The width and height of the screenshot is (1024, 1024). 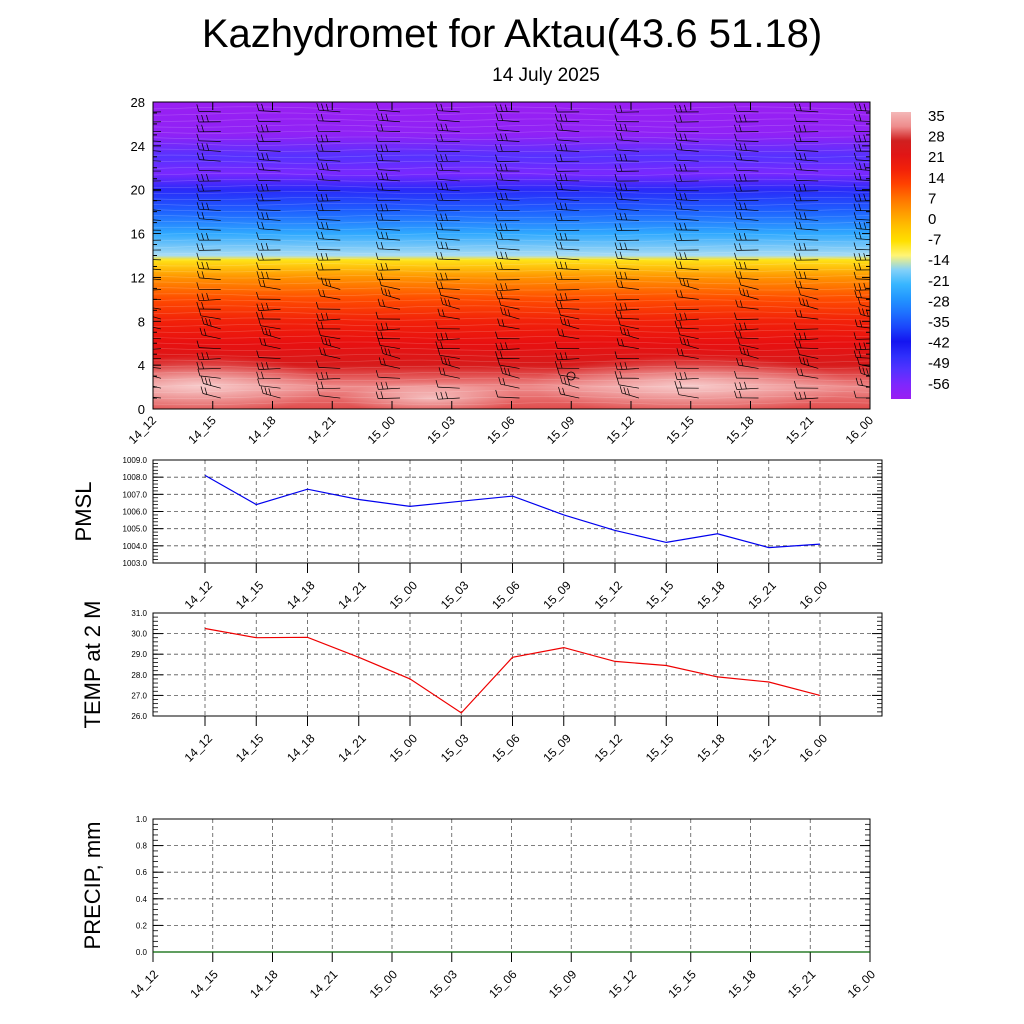 I want to click on colorbar-label: -35, so click(x=939, y=322).